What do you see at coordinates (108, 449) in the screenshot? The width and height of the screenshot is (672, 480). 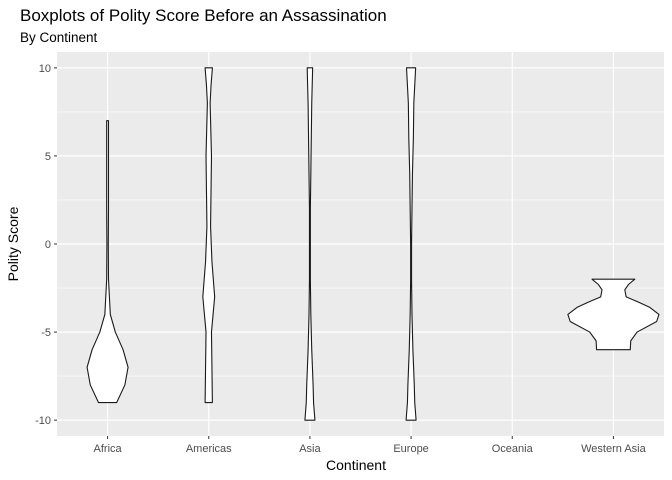 I see `x-tick-label: Africa` at bounding box center [108, 449].